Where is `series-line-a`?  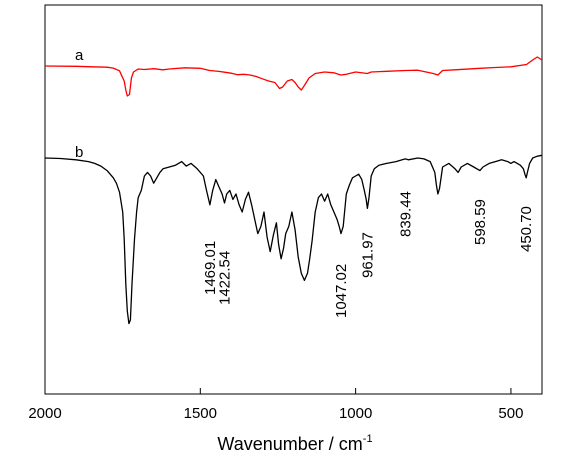 series-line-a is located at coordinates (293, 76).